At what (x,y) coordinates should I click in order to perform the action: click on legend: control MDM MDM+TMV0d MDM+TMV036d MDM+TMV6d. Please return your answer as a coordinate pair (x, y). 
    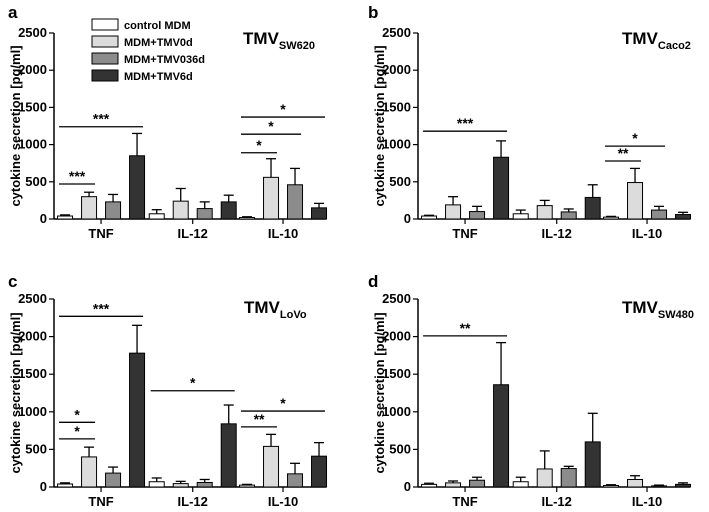
    Looking at the image, I should click on (148, 50).